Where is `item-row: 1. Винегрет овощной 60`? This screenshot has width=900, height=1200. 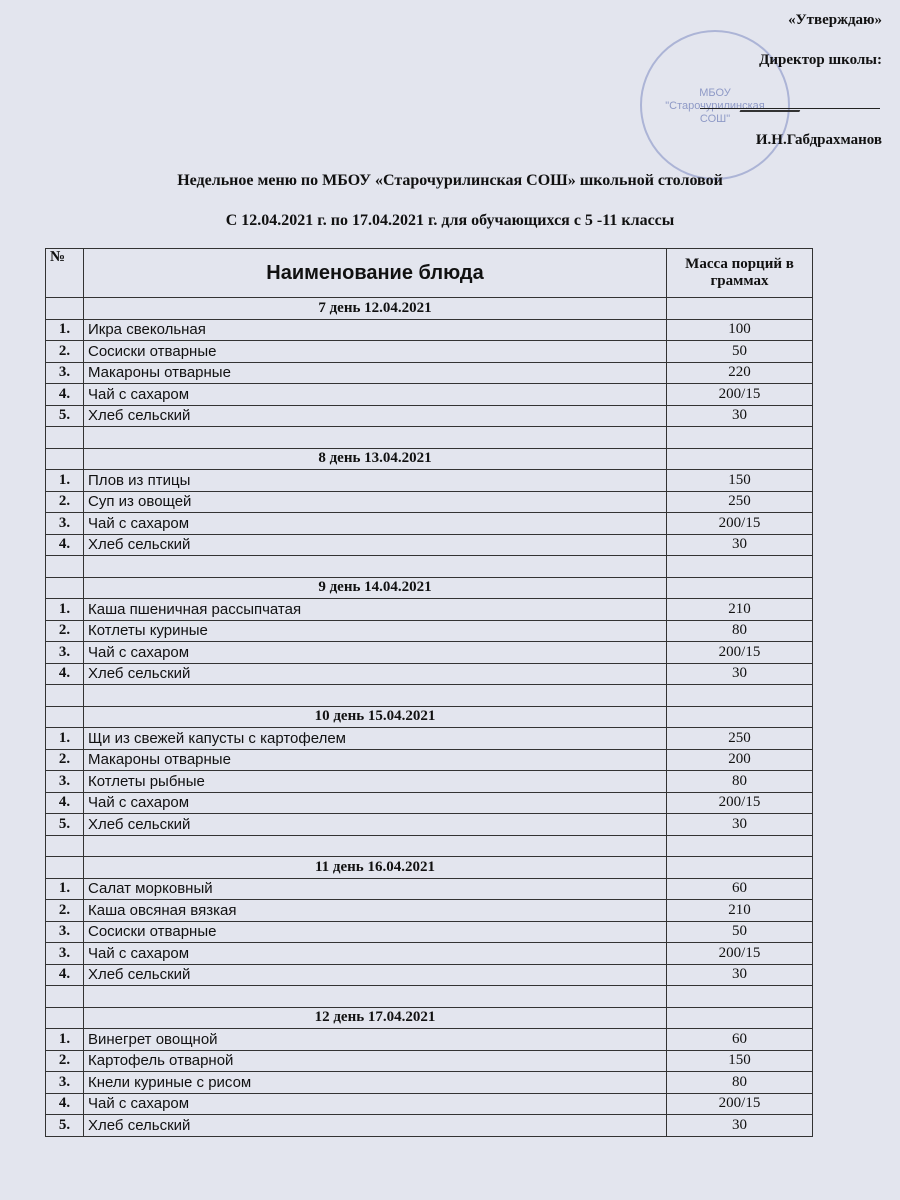
item-row: 1. Винегрет овощной 60 is located at coordinates (429, 1039).